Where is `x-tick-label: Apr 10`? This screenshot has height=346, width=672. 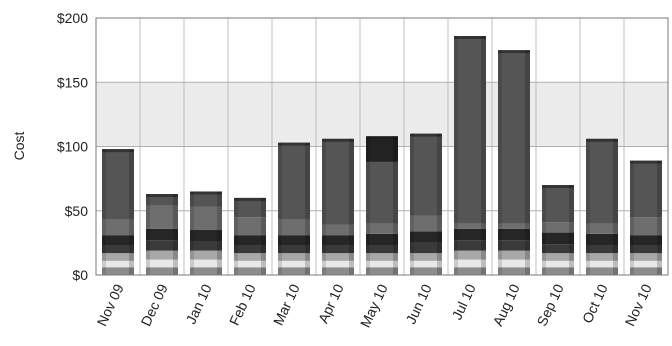 x-tick-label: Apr 10 is located at coordinates (331, 303).